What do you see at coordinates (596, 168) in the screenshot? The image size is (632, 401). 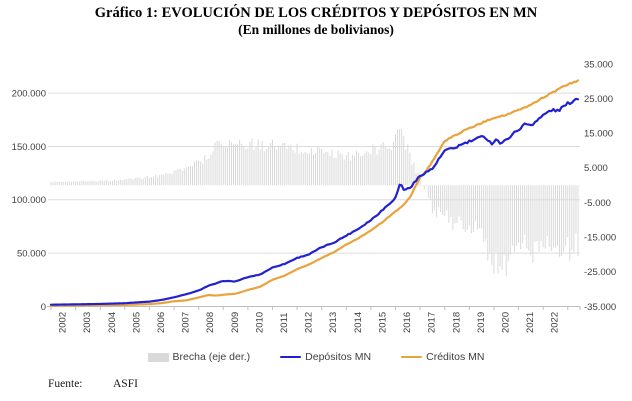 I see `svg-text: 5.000` at bounding box center [596, 168].